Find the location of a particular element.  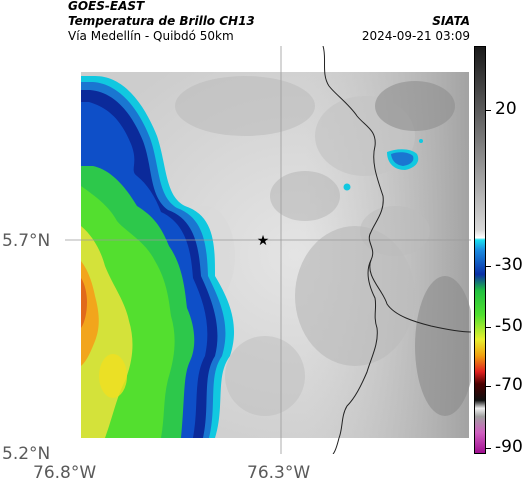

location-subtitle: Vía Medellín - Quibdó 50km is located at coordinates (151, 36).